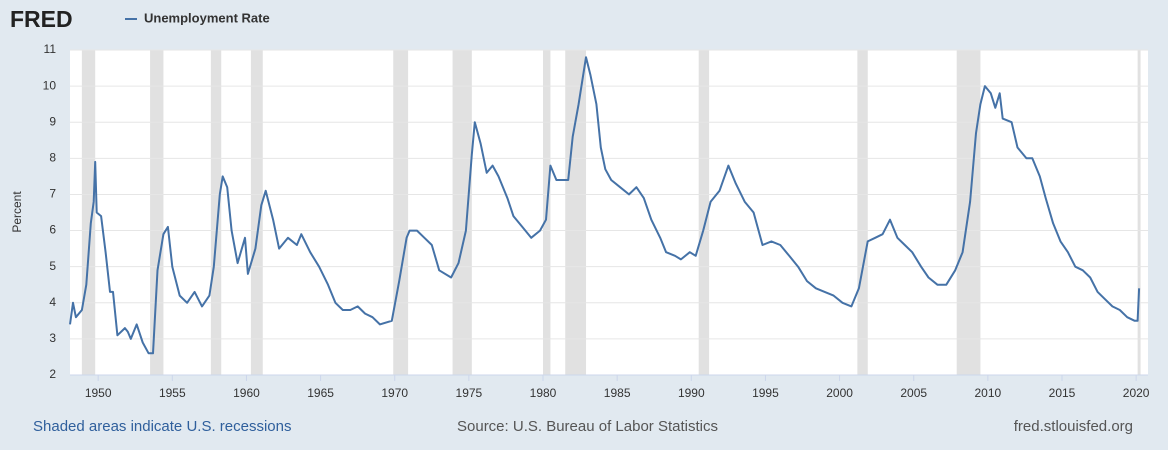 Image resolution: width=1168 pixels, height=450 pixels. Describe the element at coordinates (543, 393) in the screenshot. I see `x-tick-label: 1980` at that location.